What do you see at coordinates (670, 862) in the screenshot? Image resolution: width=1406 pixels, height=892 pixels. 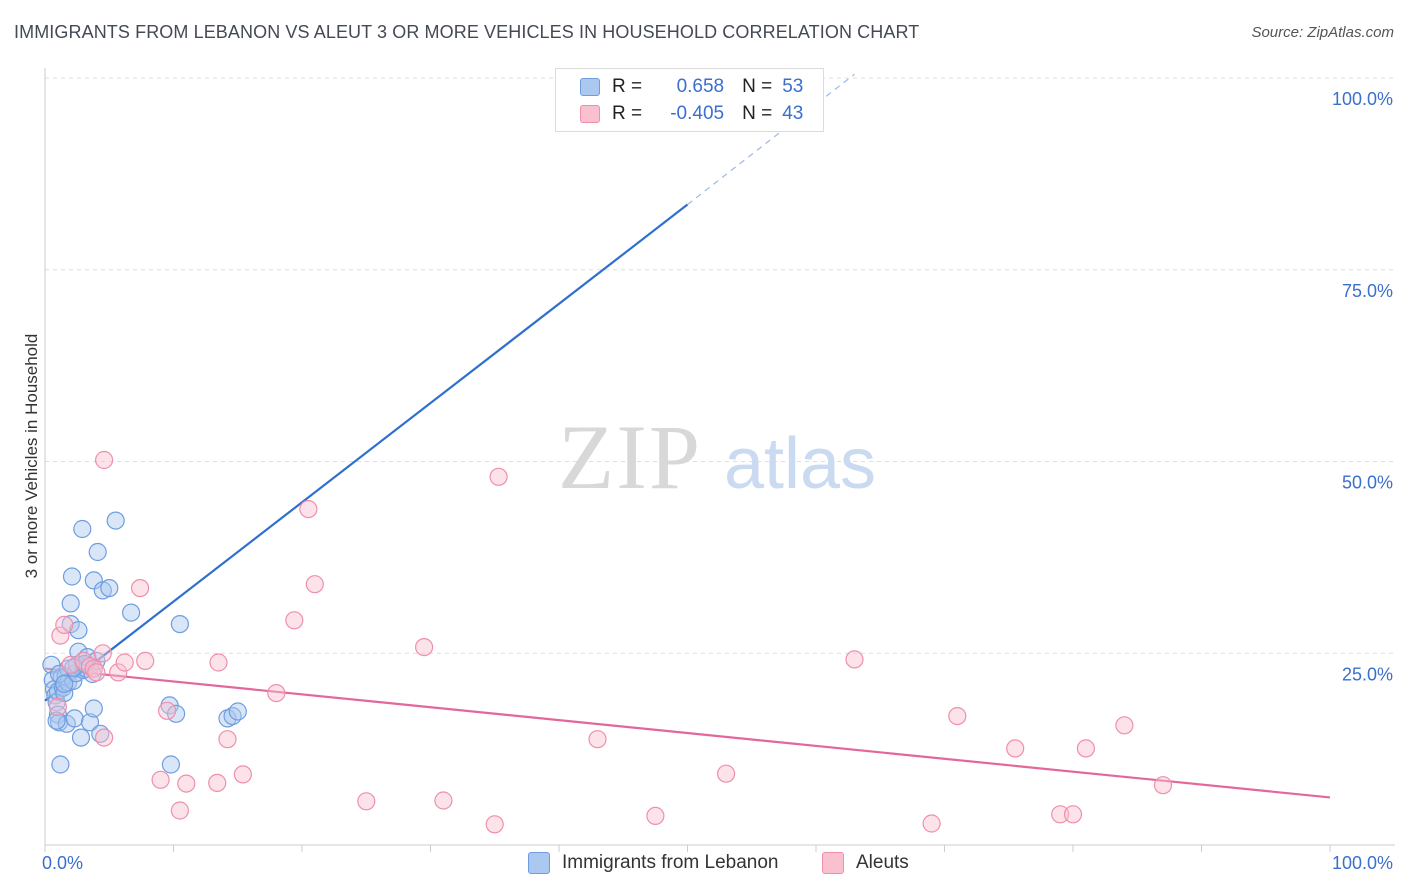 I see `legend-label-lebanon: Immigrants from Lebanon` at bounding box center [670, 862].